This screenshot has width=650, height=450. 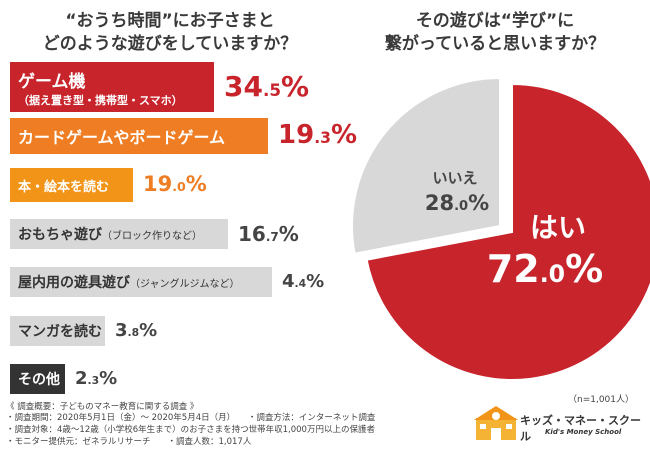 What do you see at coordinates (288, 281) in the screenshot?
I see `bar-value-integer: 4` at bounding box center [288, 281].